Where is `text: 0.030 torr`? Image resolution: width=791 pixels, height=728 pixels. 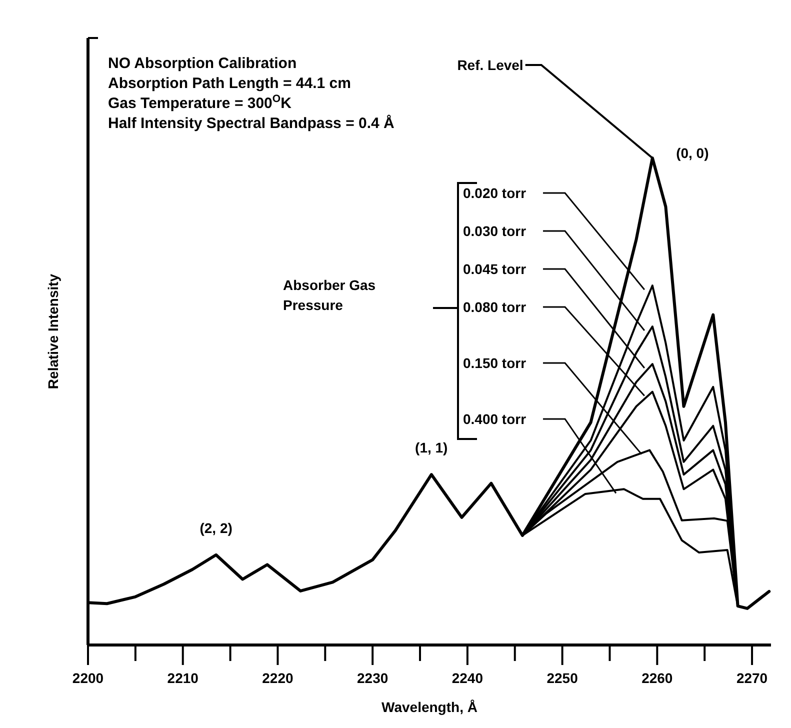
text: 0.030 torr is located at coordinates (495, 231).